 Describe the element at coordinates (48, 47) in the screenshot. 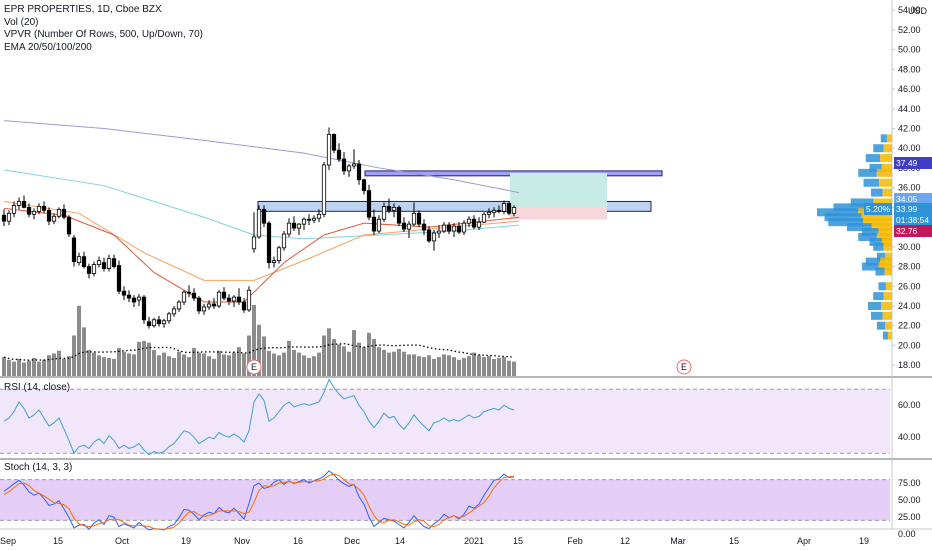

I see `legend-ema: EMA 20/50/100/200` at that location.